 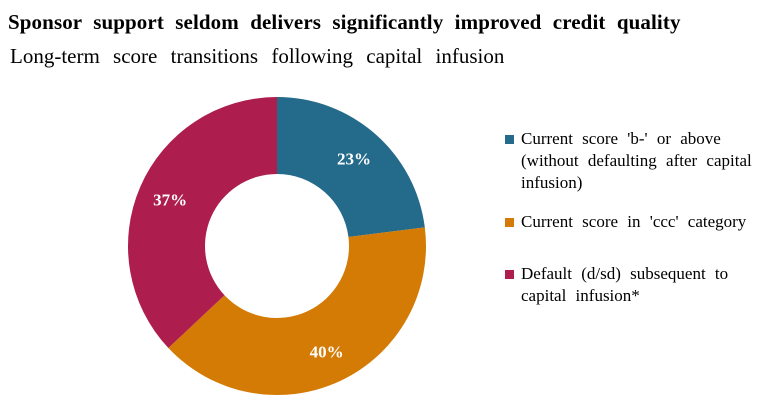 I want to click on legend-item-ccc-category: Current score in 'ccc' category, so click(x=636, y=222).